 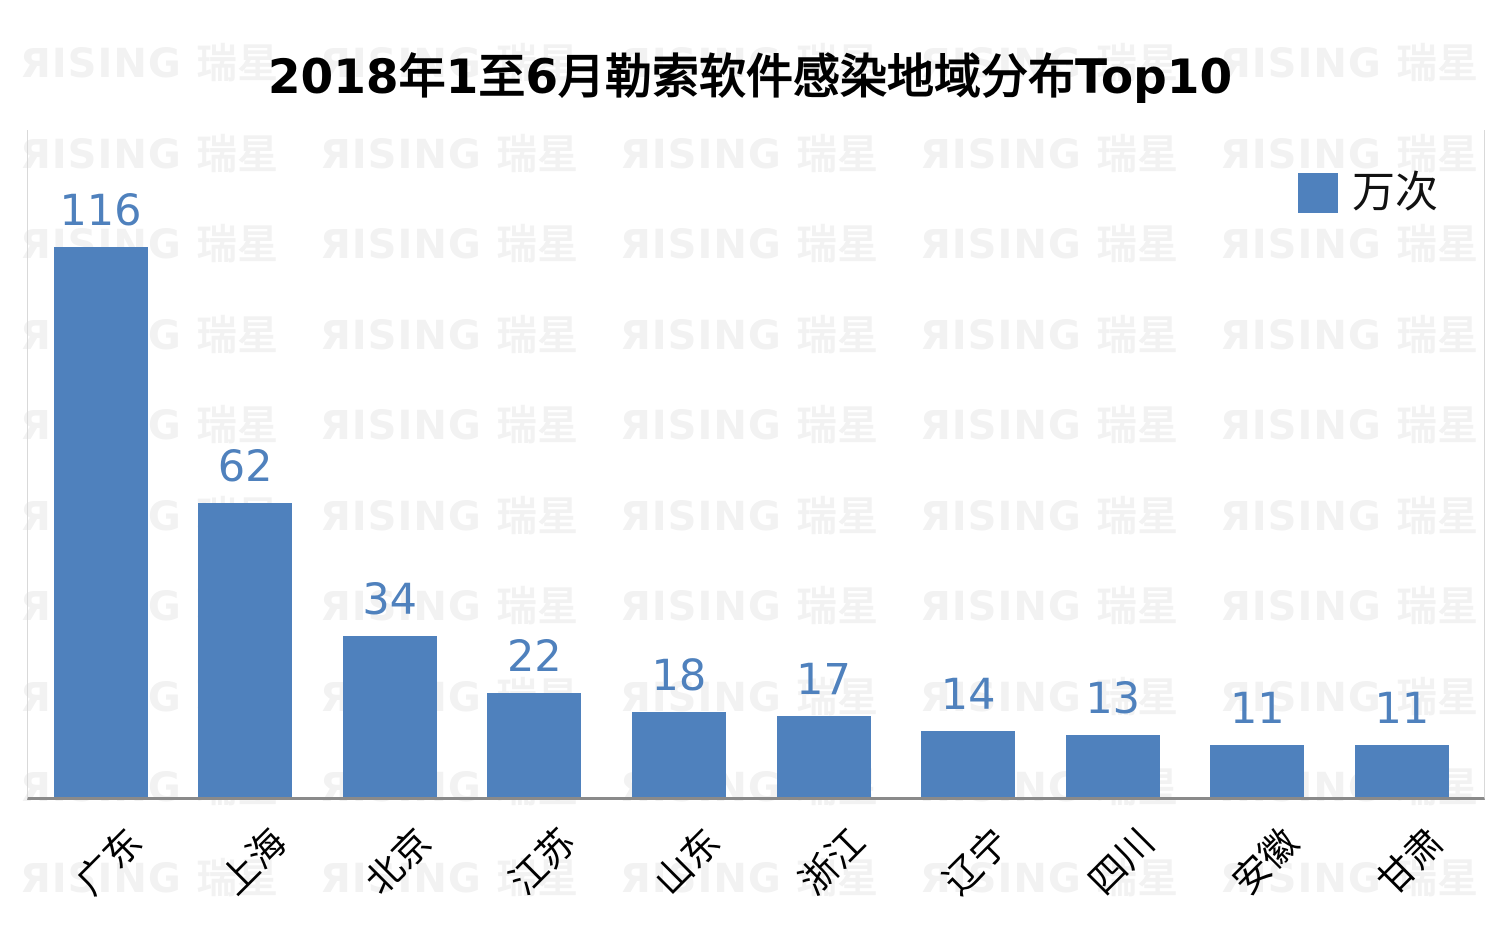 What do you see at coordinates (534, 657) in the screenshot?
I see `bar-value-label: 22` at bounding box center [534, 657].